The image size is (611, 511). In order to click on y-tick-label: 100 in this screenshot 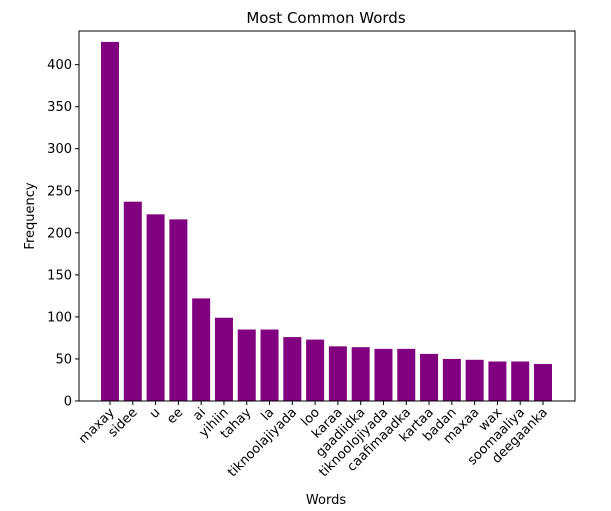, I will do `click(59, 317)`.